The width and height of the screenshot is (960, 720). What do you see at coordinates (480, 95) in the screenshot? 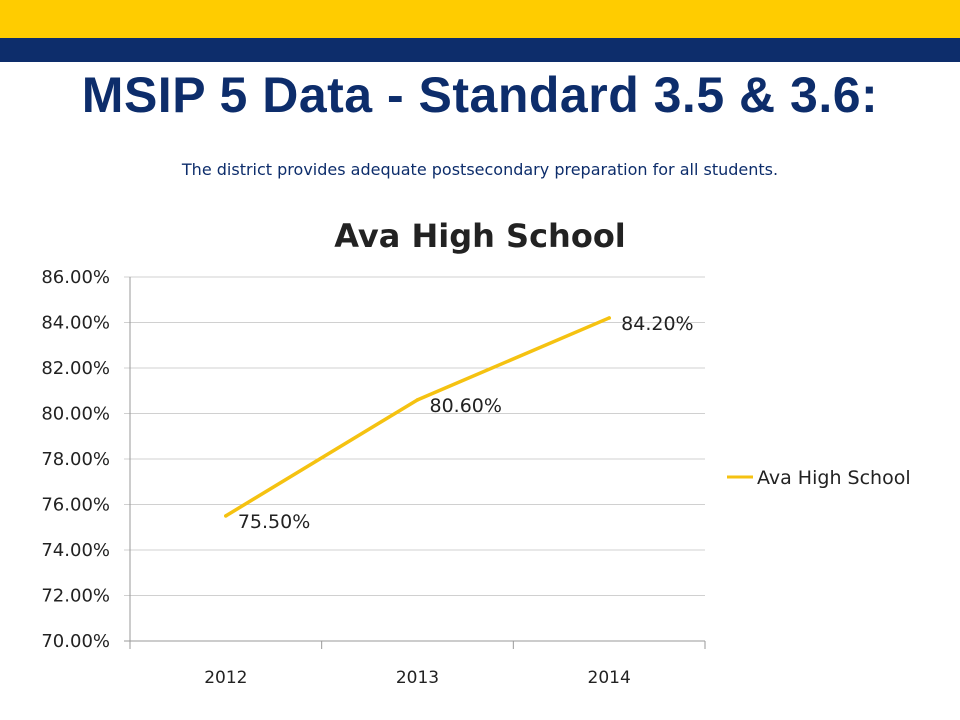
I see `slide-title: MSIP 5 Data - Standard 3.5 & 3.6:` at bounding box center [480, 95].